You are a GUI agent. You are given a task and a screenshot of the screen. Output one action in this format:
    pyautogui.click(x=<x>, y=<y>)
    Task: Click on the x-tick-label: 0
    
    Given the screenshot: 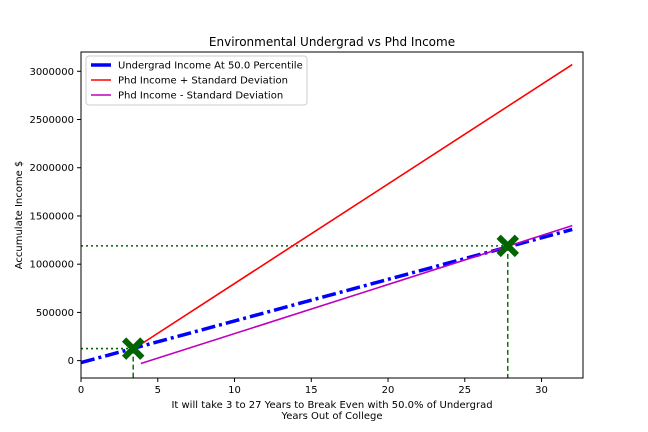 What is the action you would take?
    pyautogui.click(x=81, y=390)
    